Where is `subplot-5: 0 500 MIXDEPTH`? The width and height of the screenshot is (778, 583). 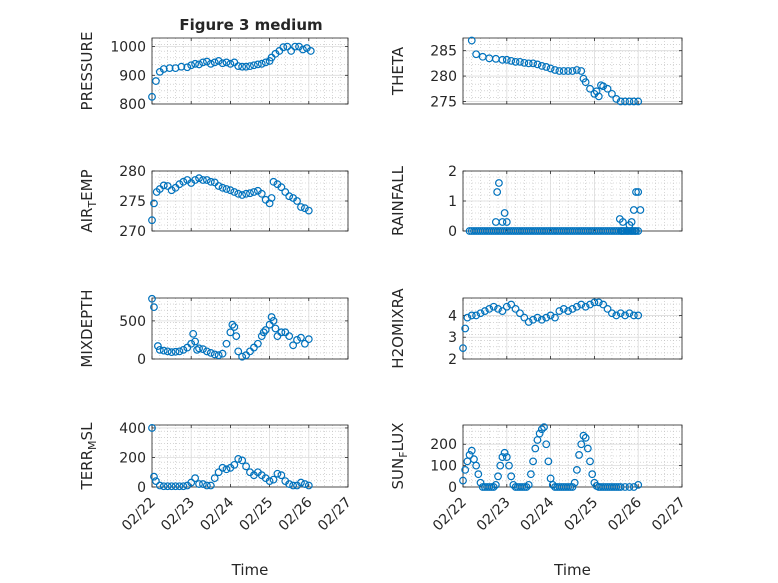 subplot-5: 0 500 MIXDEPTH is located at coordinates (213, 328).